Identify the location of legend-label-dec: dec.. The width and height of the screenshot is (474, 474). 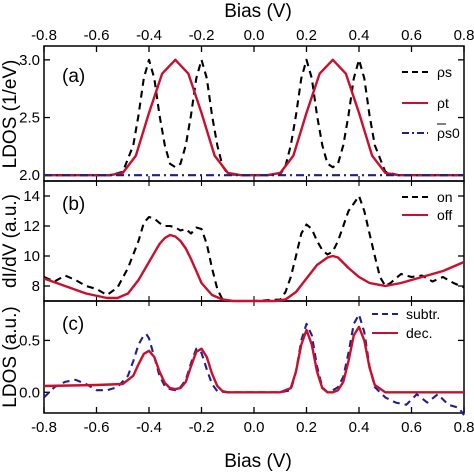
(419, 333).